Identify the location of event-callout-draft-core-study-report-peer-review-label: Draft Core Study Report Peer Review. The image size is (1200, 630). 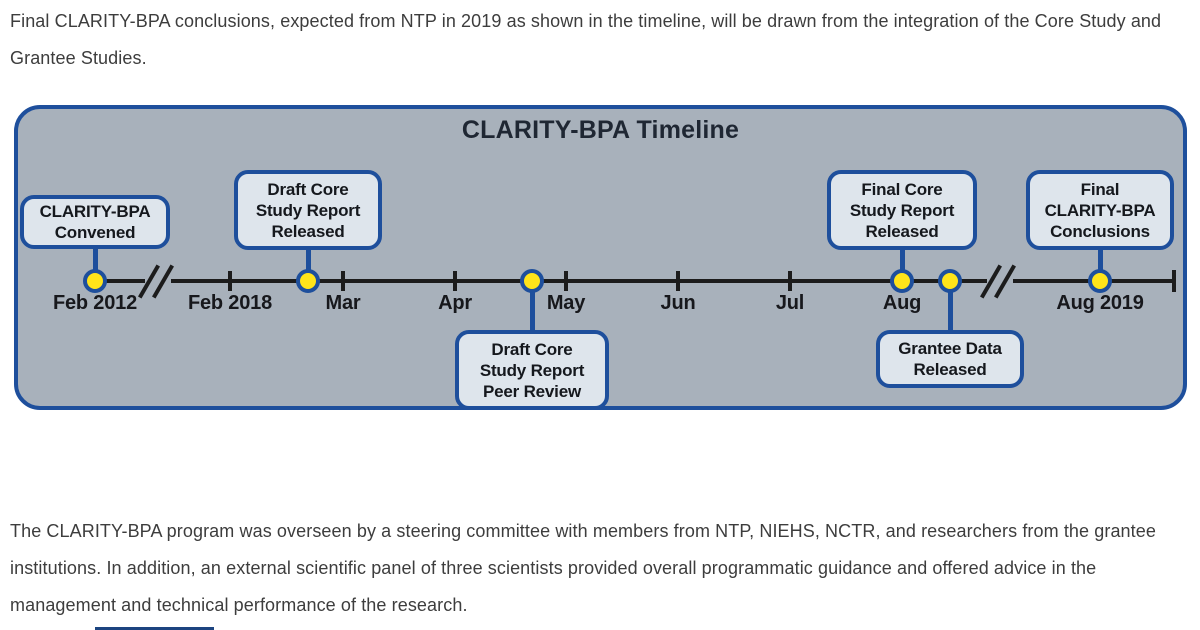
(532, 370).